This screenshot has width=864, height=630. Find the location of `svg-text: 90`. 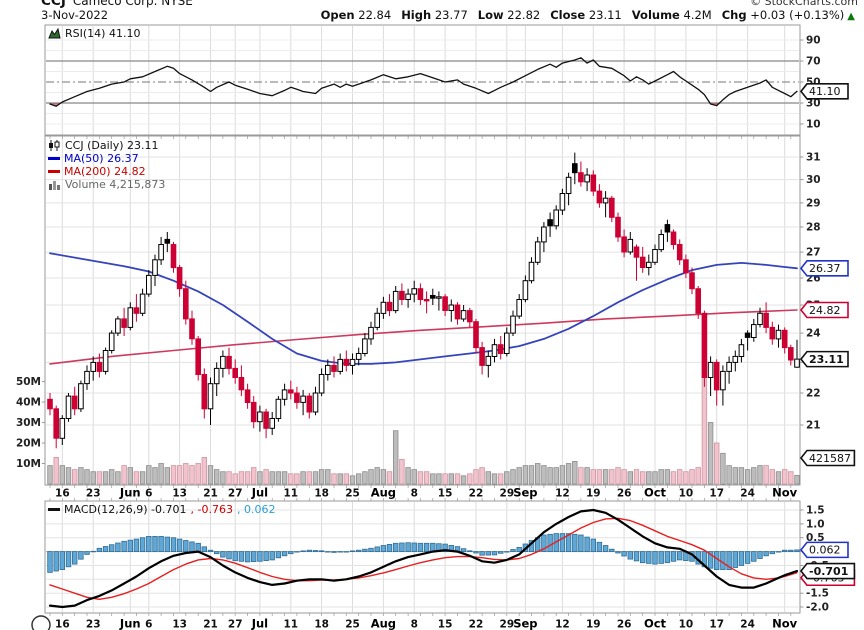

svg-text: 90 is located at coordinates (813, 41).